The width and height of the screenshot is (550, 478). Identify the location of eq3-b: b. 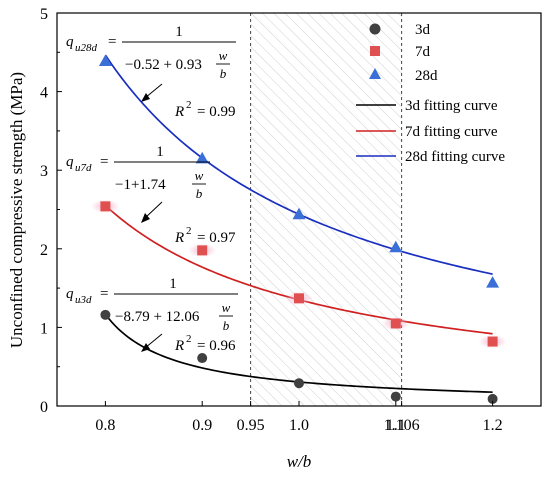
(226, 325).